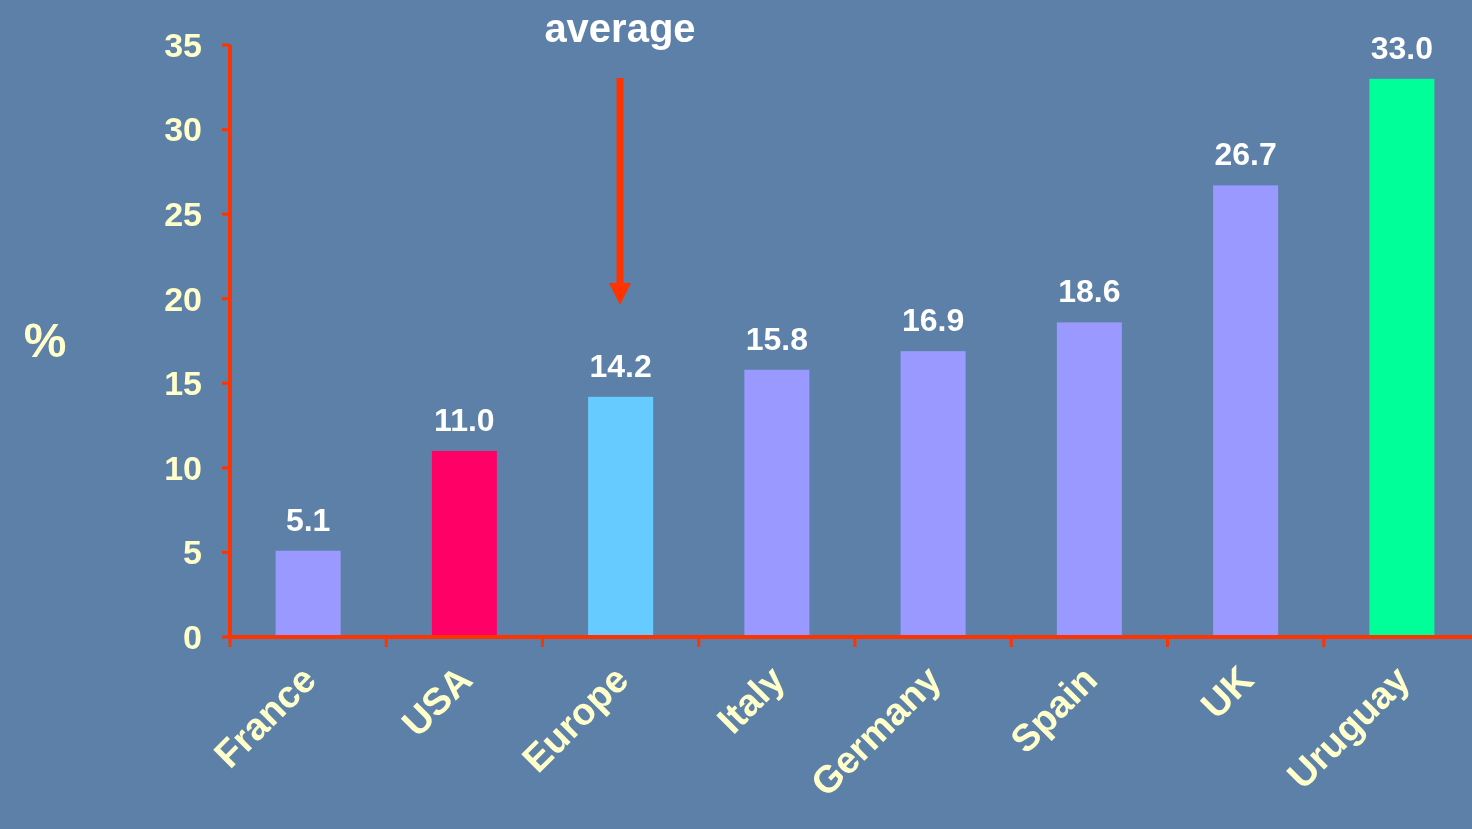 The width and height of the screenshot is (1472, 829). I want to click on data-label: 11.0, so click(464, 419).